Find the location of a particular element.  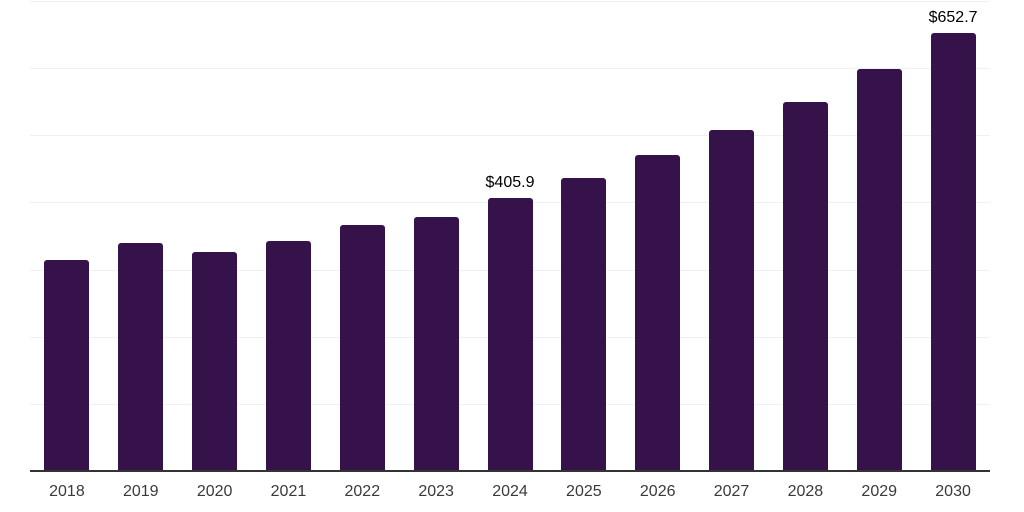

x-tick-label-2020: 2020 is located at coordinates (214, 491).